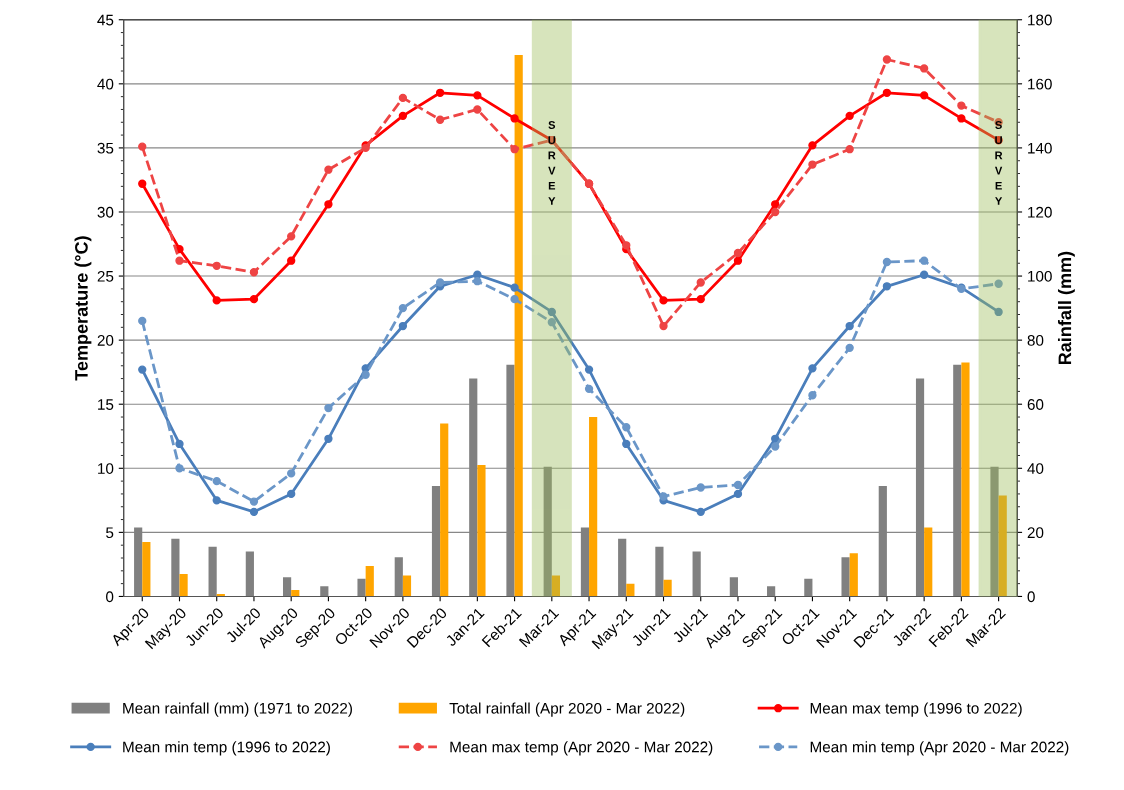 This screenshot has width=1124, height=790. I want to click on y2-tick-label: 20, so click(1035, 533).